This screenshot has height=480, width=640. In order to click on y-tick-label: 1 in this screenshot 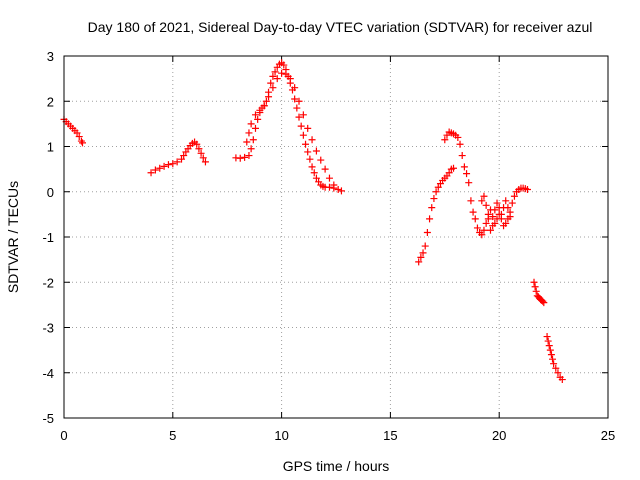, I will do `click(50, 147)`.